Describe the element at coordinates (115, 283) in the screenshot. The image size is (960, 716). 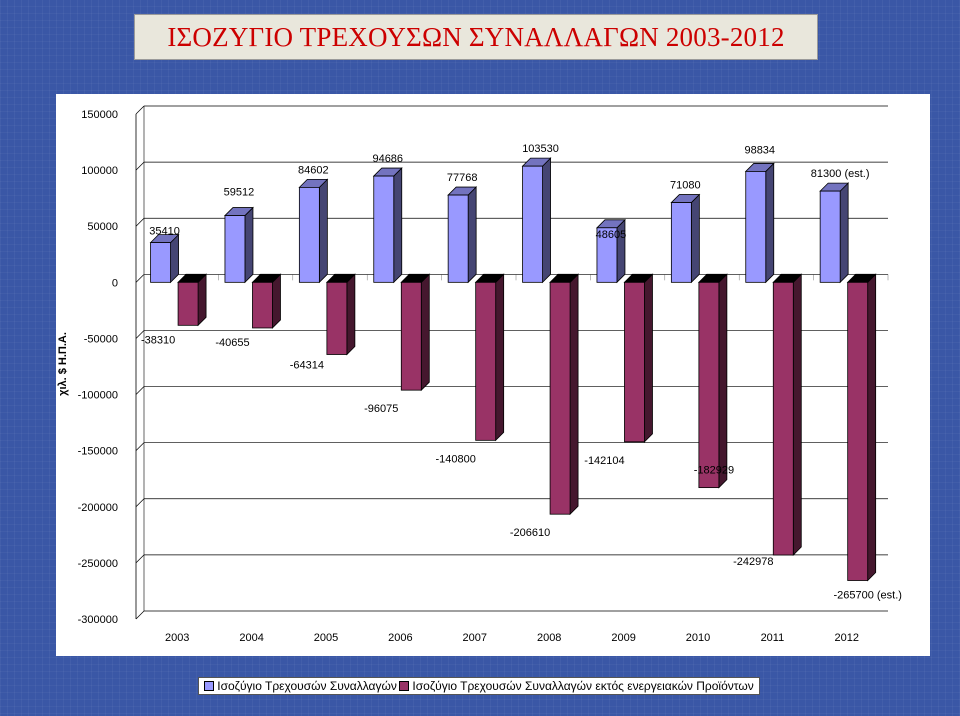
I see `y-tick-label: 0` at that location.